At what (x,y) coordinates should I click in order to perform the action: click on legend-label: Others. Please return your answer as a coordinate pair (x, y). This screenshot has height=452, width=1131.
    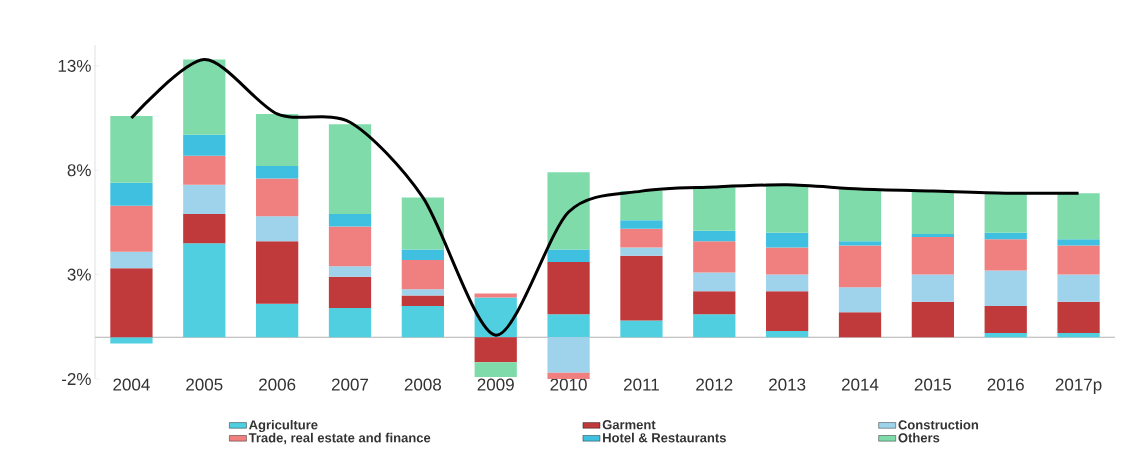
    Looking at the image, I should click on (919, 437).